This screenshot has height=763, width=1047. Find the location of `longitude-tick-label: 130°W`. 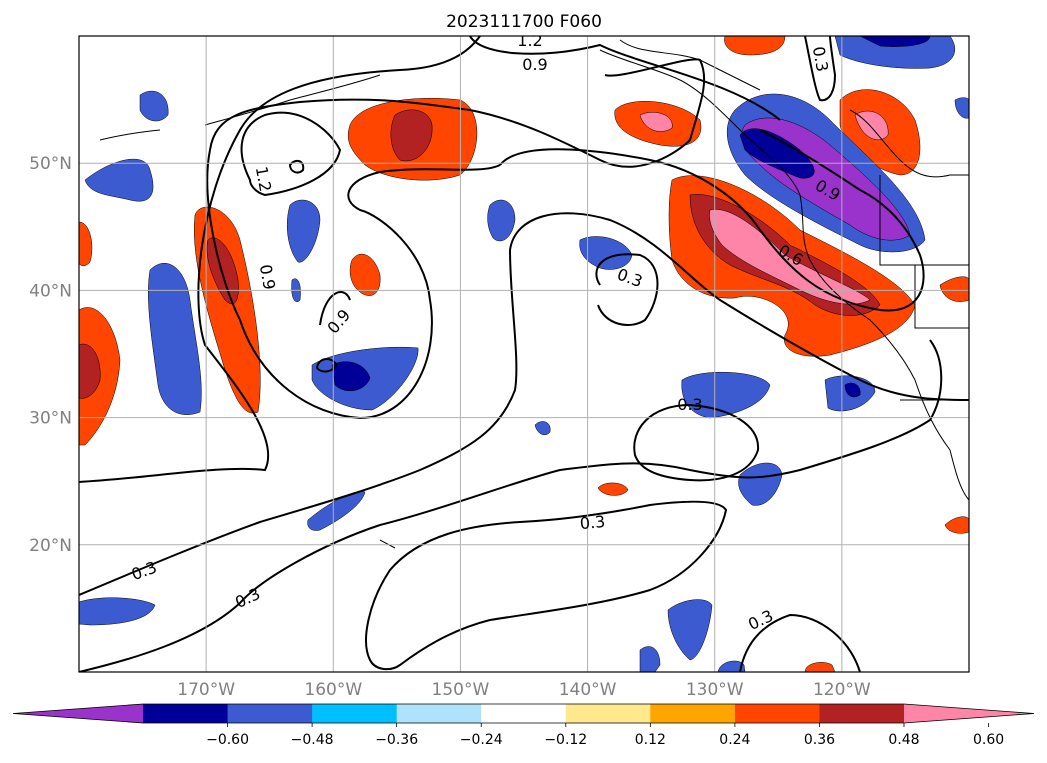

longitude-tick-label: 130°W is located at coordinates (715, 690).